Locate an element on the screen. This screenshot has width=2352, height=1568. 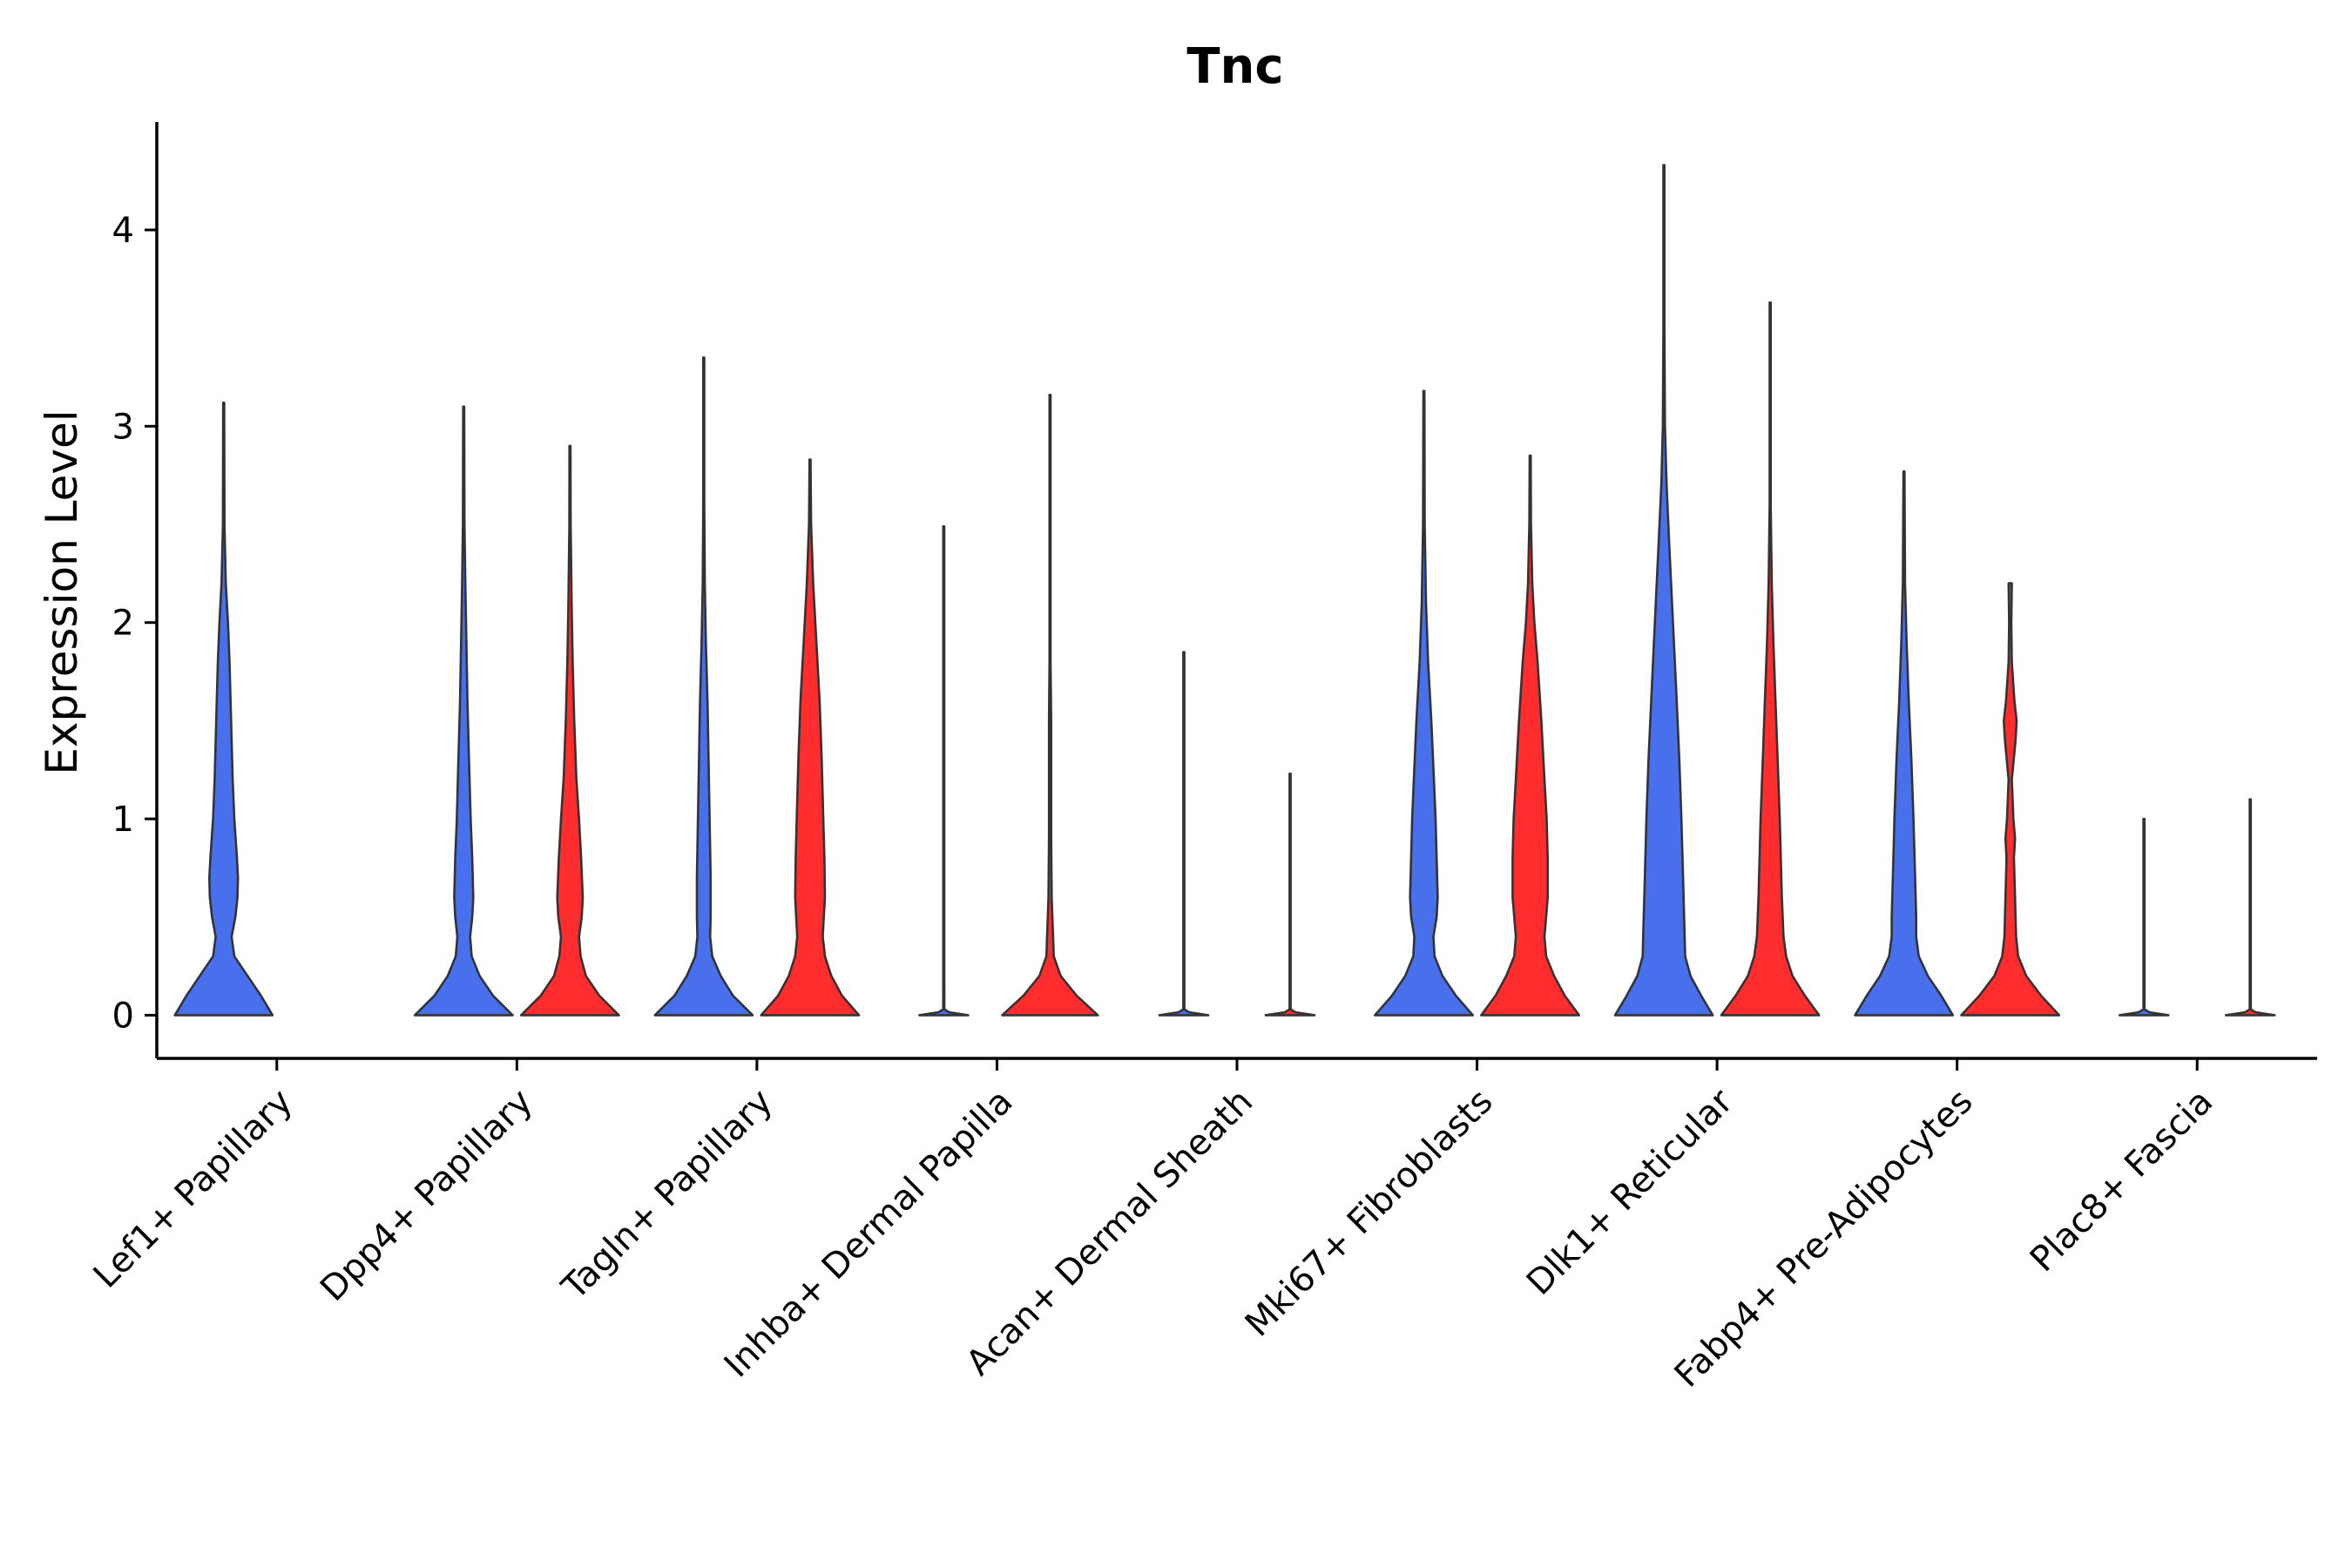
x-tick-label: Acan+ Dermal Sheath is located at coordinates (1110, 1233).